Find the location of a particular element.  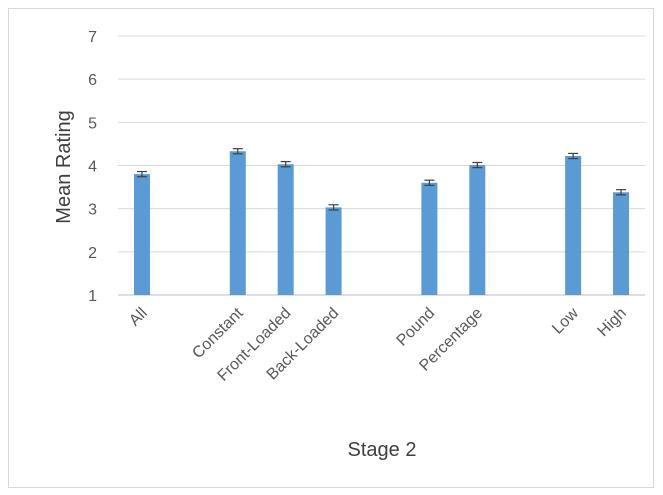

y-tick-label: 5 is located at coordinates (92, 123).